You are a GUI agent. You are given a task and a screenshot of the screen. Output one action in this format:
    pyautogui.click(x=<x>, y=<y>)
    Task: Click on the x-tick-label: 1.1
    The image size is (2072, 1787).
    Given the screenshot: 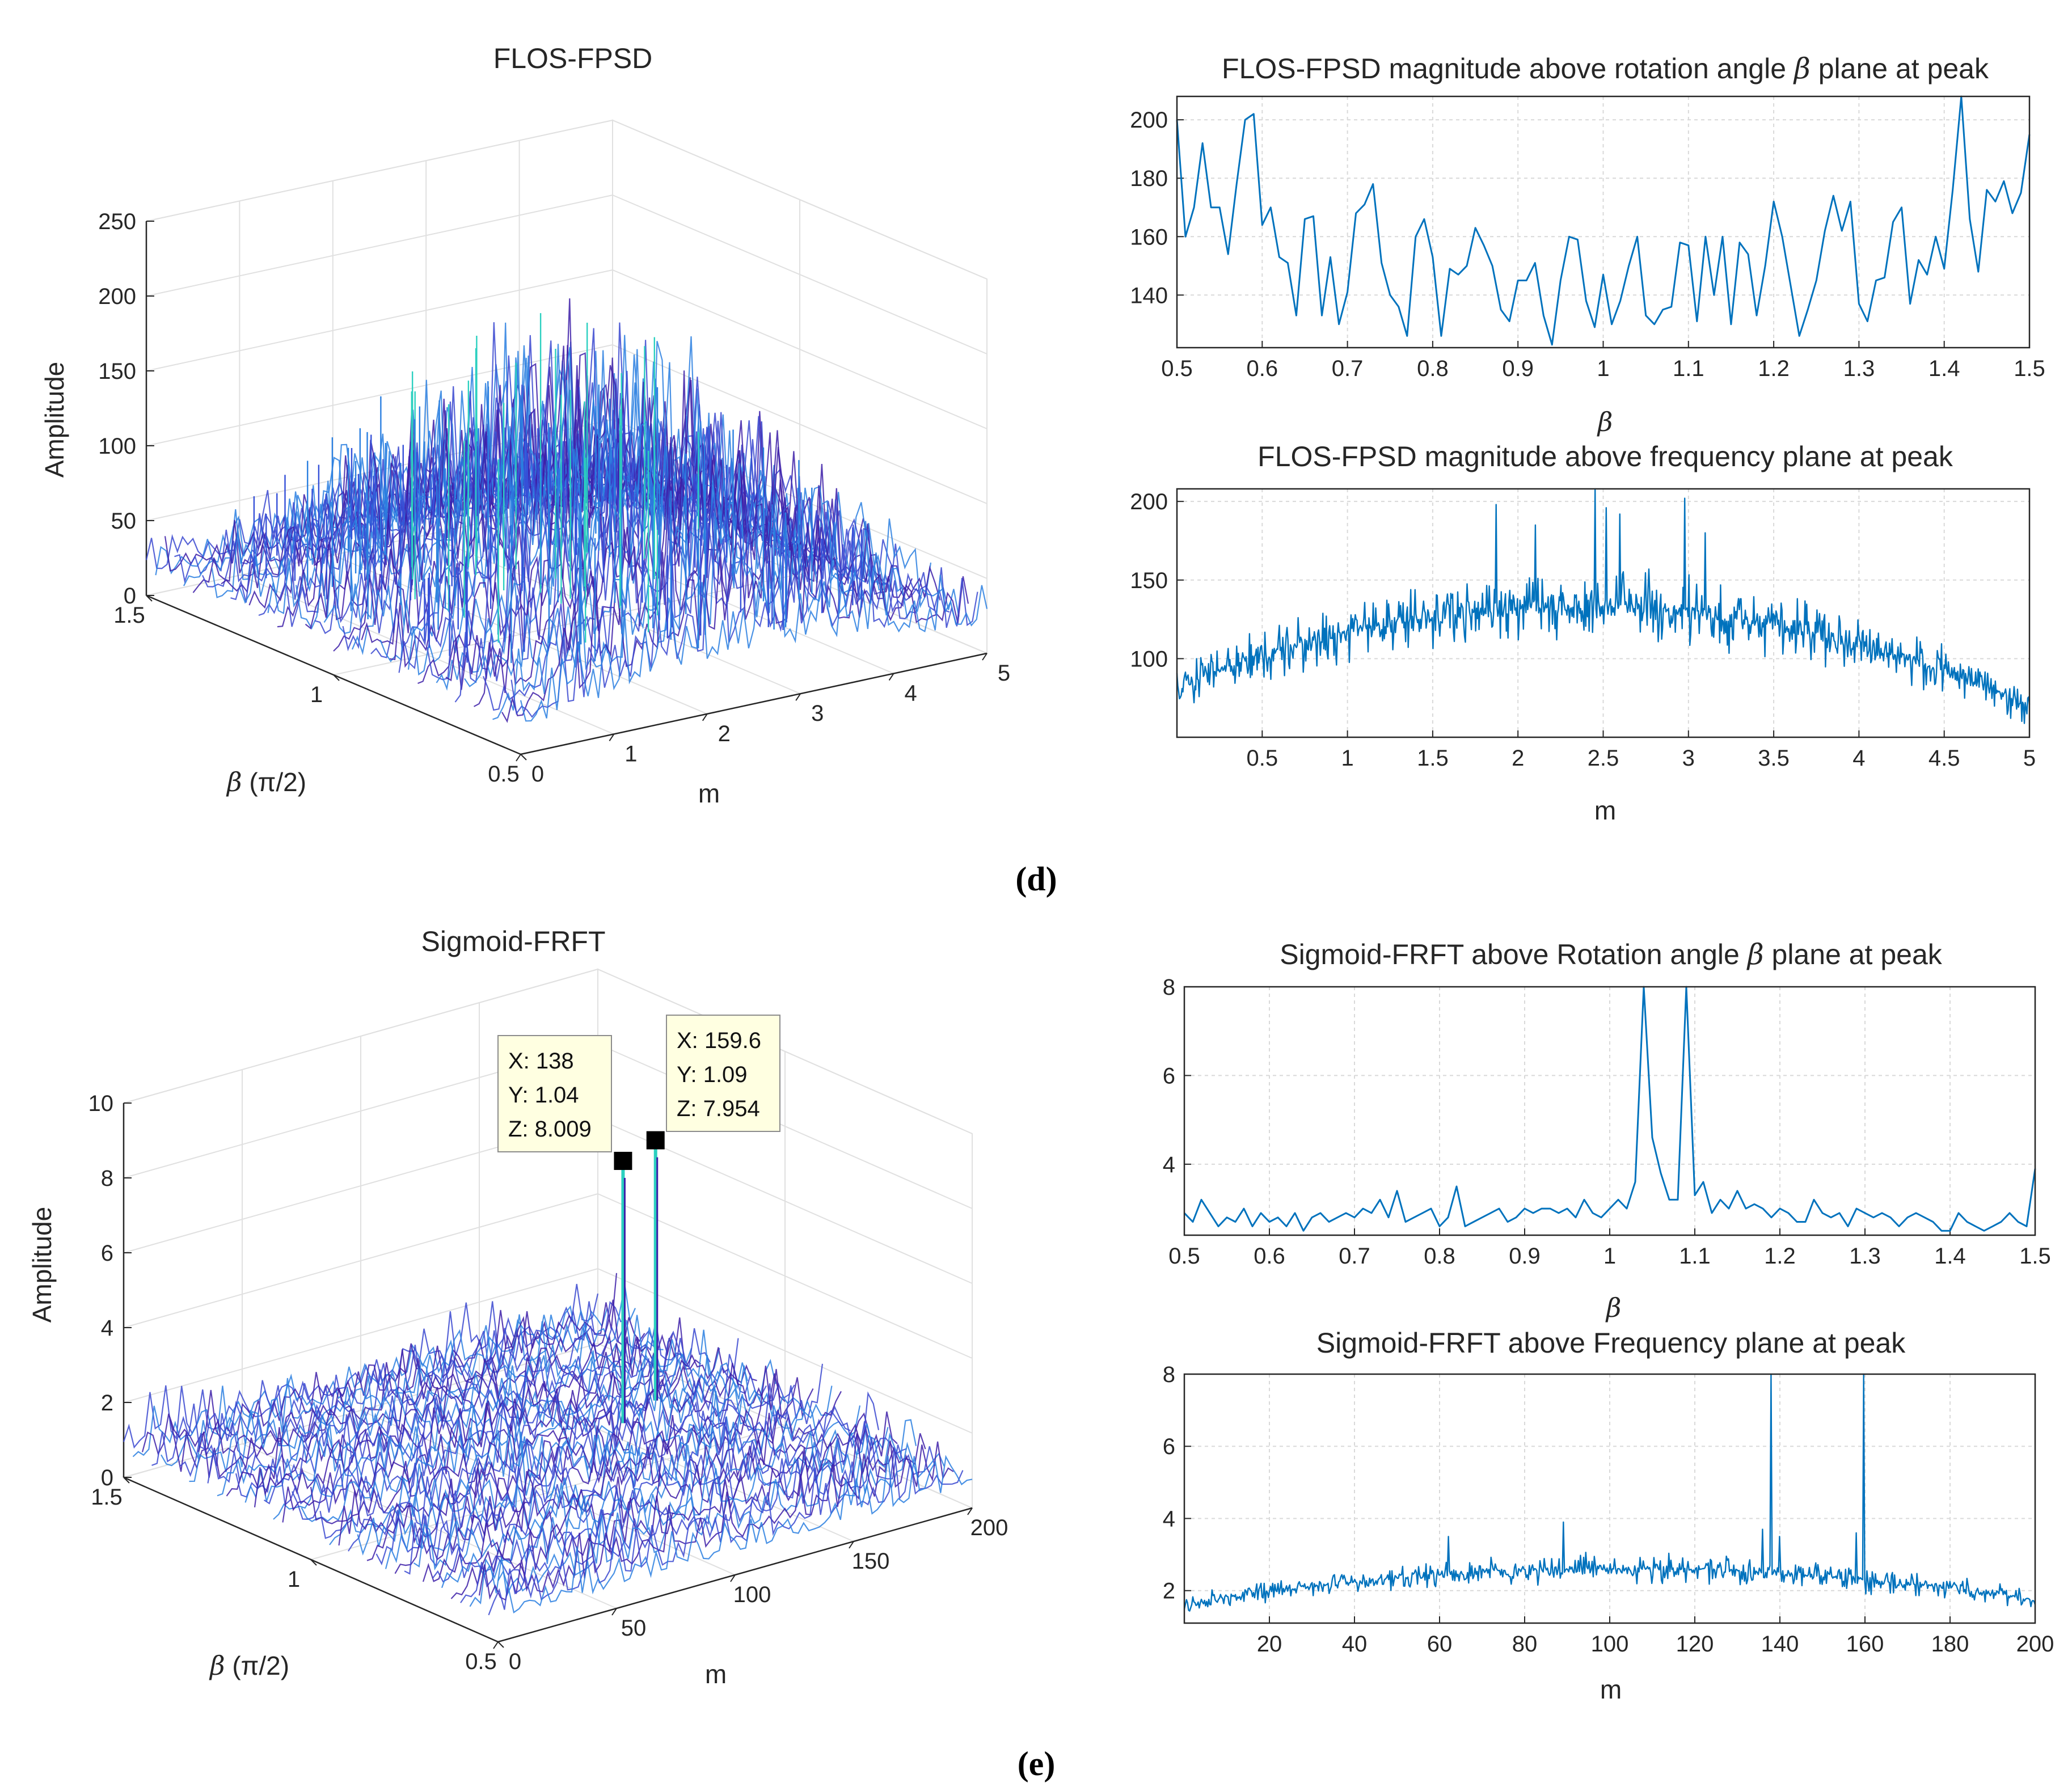 What is the action you would take?
    pyautogui.click(x=1695, y=1256)
    